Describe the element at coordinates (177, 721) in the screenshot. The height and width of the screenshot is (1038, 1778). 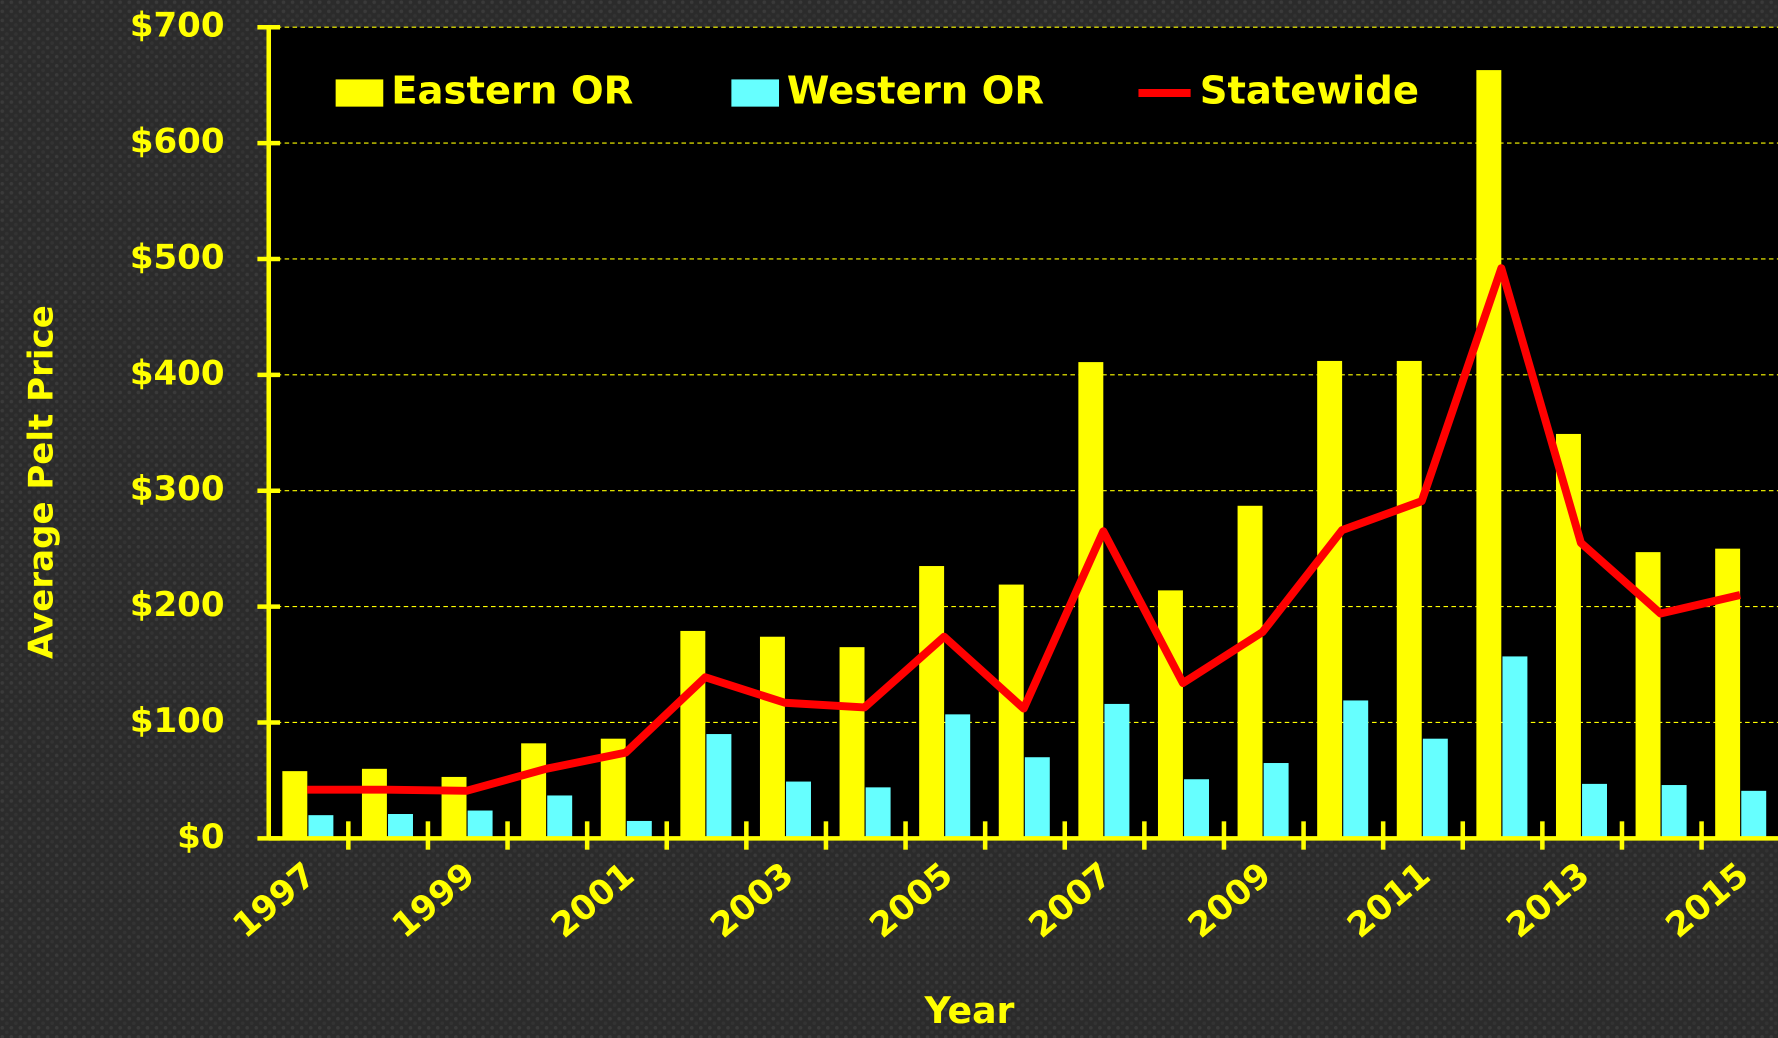
I see `y-tick-label: $100` at that location.